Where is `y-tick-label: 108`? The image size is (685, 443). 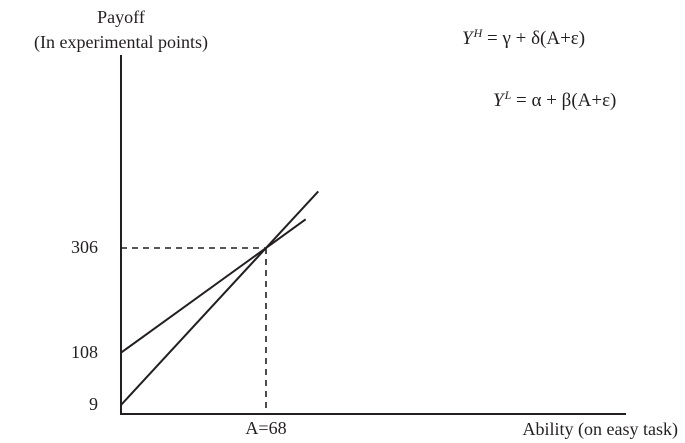
y-tick-label: 108 is located at coordinates (84, 351).